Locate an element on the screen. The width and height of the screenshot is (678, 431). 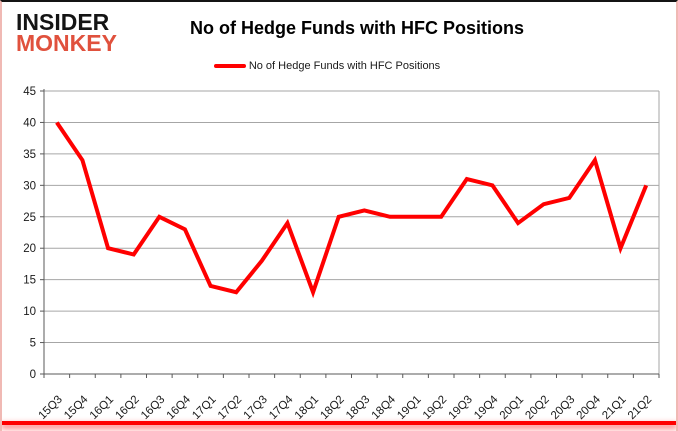
bottom-accent-bar is located at coordinates (339, 423).